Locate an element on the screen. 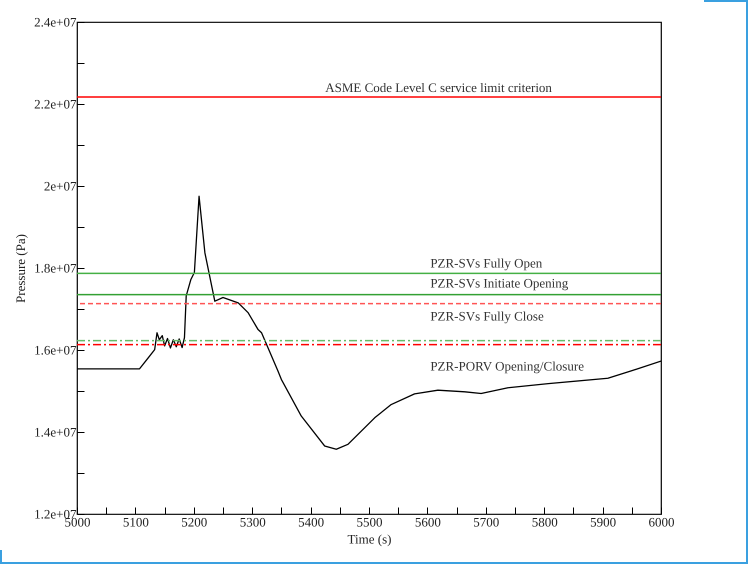 The height and width of the screenshot is (564, 748). x-tick-label: 5100 is located at coordinates (135, 522).